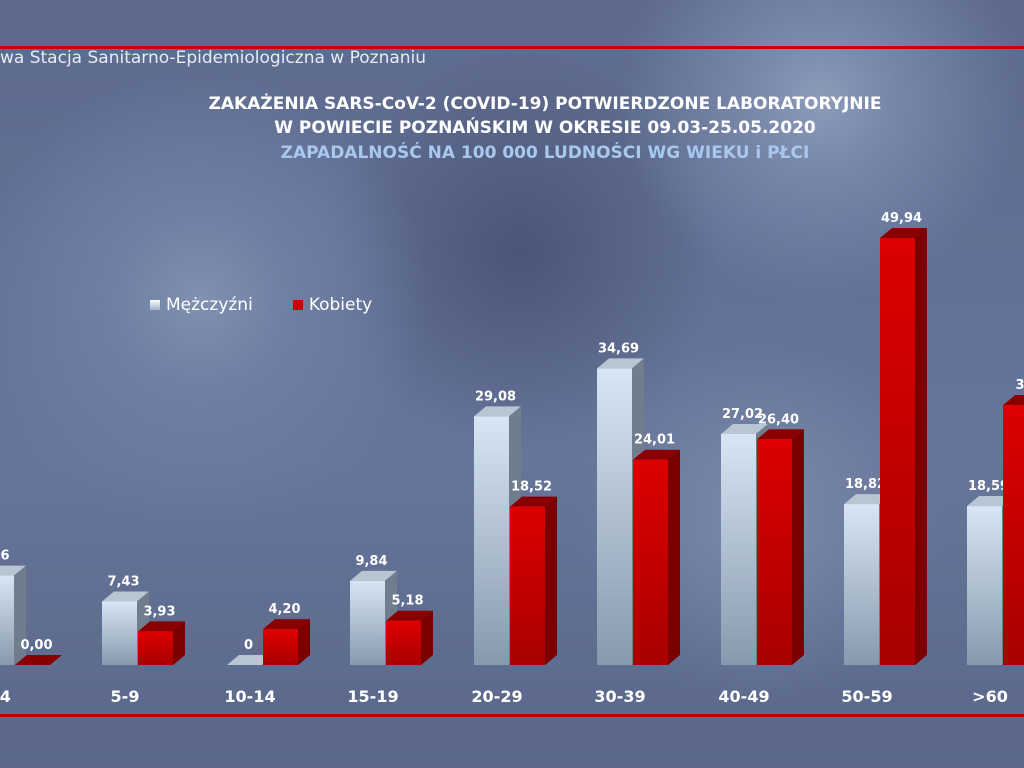 This screenshot has height=768, width=1024. Describe the element at coordinates (249, 696) in the screenshot. I see `category-label: 10-14` at that location.